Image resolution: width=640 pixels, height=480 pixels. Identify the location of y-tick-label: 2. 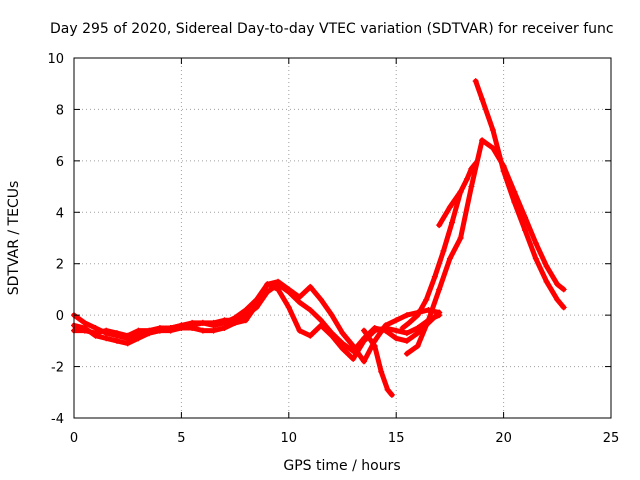
(60, 265).